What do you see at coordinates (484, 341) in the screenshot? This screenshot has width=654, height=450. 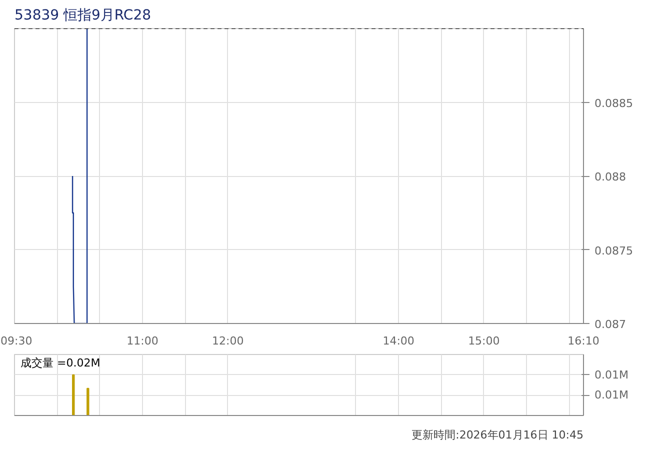 I see `x-tick-label: 15:00` at bounding box center [484, 341].